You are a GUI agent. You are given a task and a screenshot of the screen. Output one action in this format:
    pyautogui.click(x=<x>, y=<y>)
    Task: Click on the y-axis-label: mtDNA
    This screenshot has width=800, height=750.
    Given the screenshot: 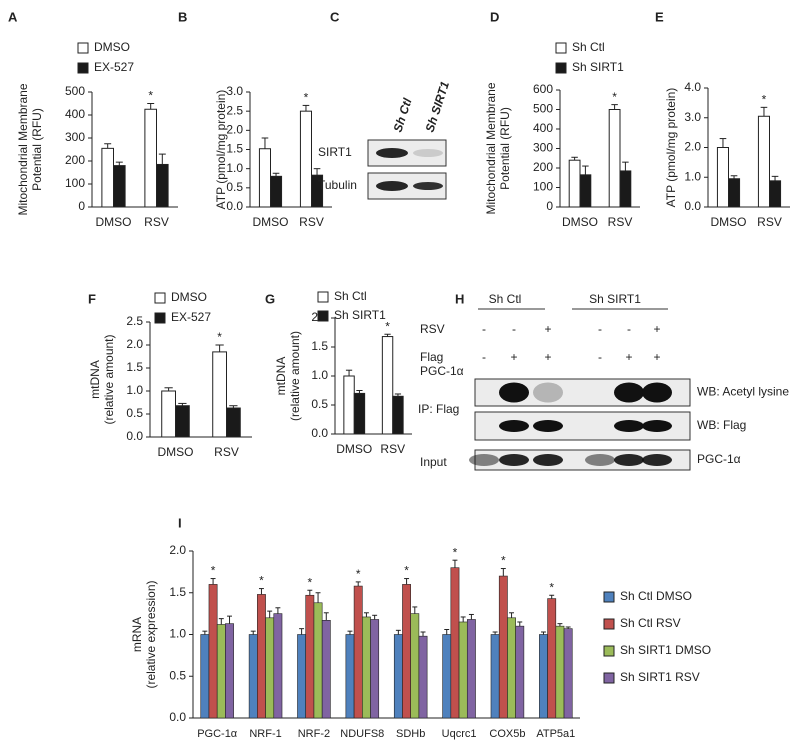 What is the action you would take?
    pyautogui.click(x=281, y=376)
    